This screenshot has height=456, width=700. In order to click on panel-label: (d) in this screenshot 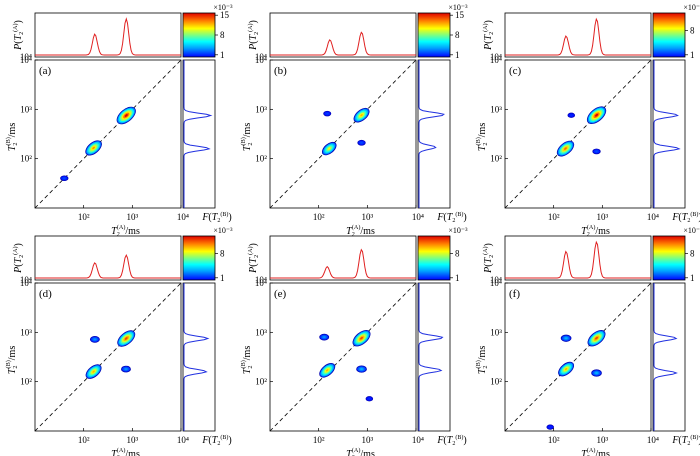, I will do `click(45, 294)`.